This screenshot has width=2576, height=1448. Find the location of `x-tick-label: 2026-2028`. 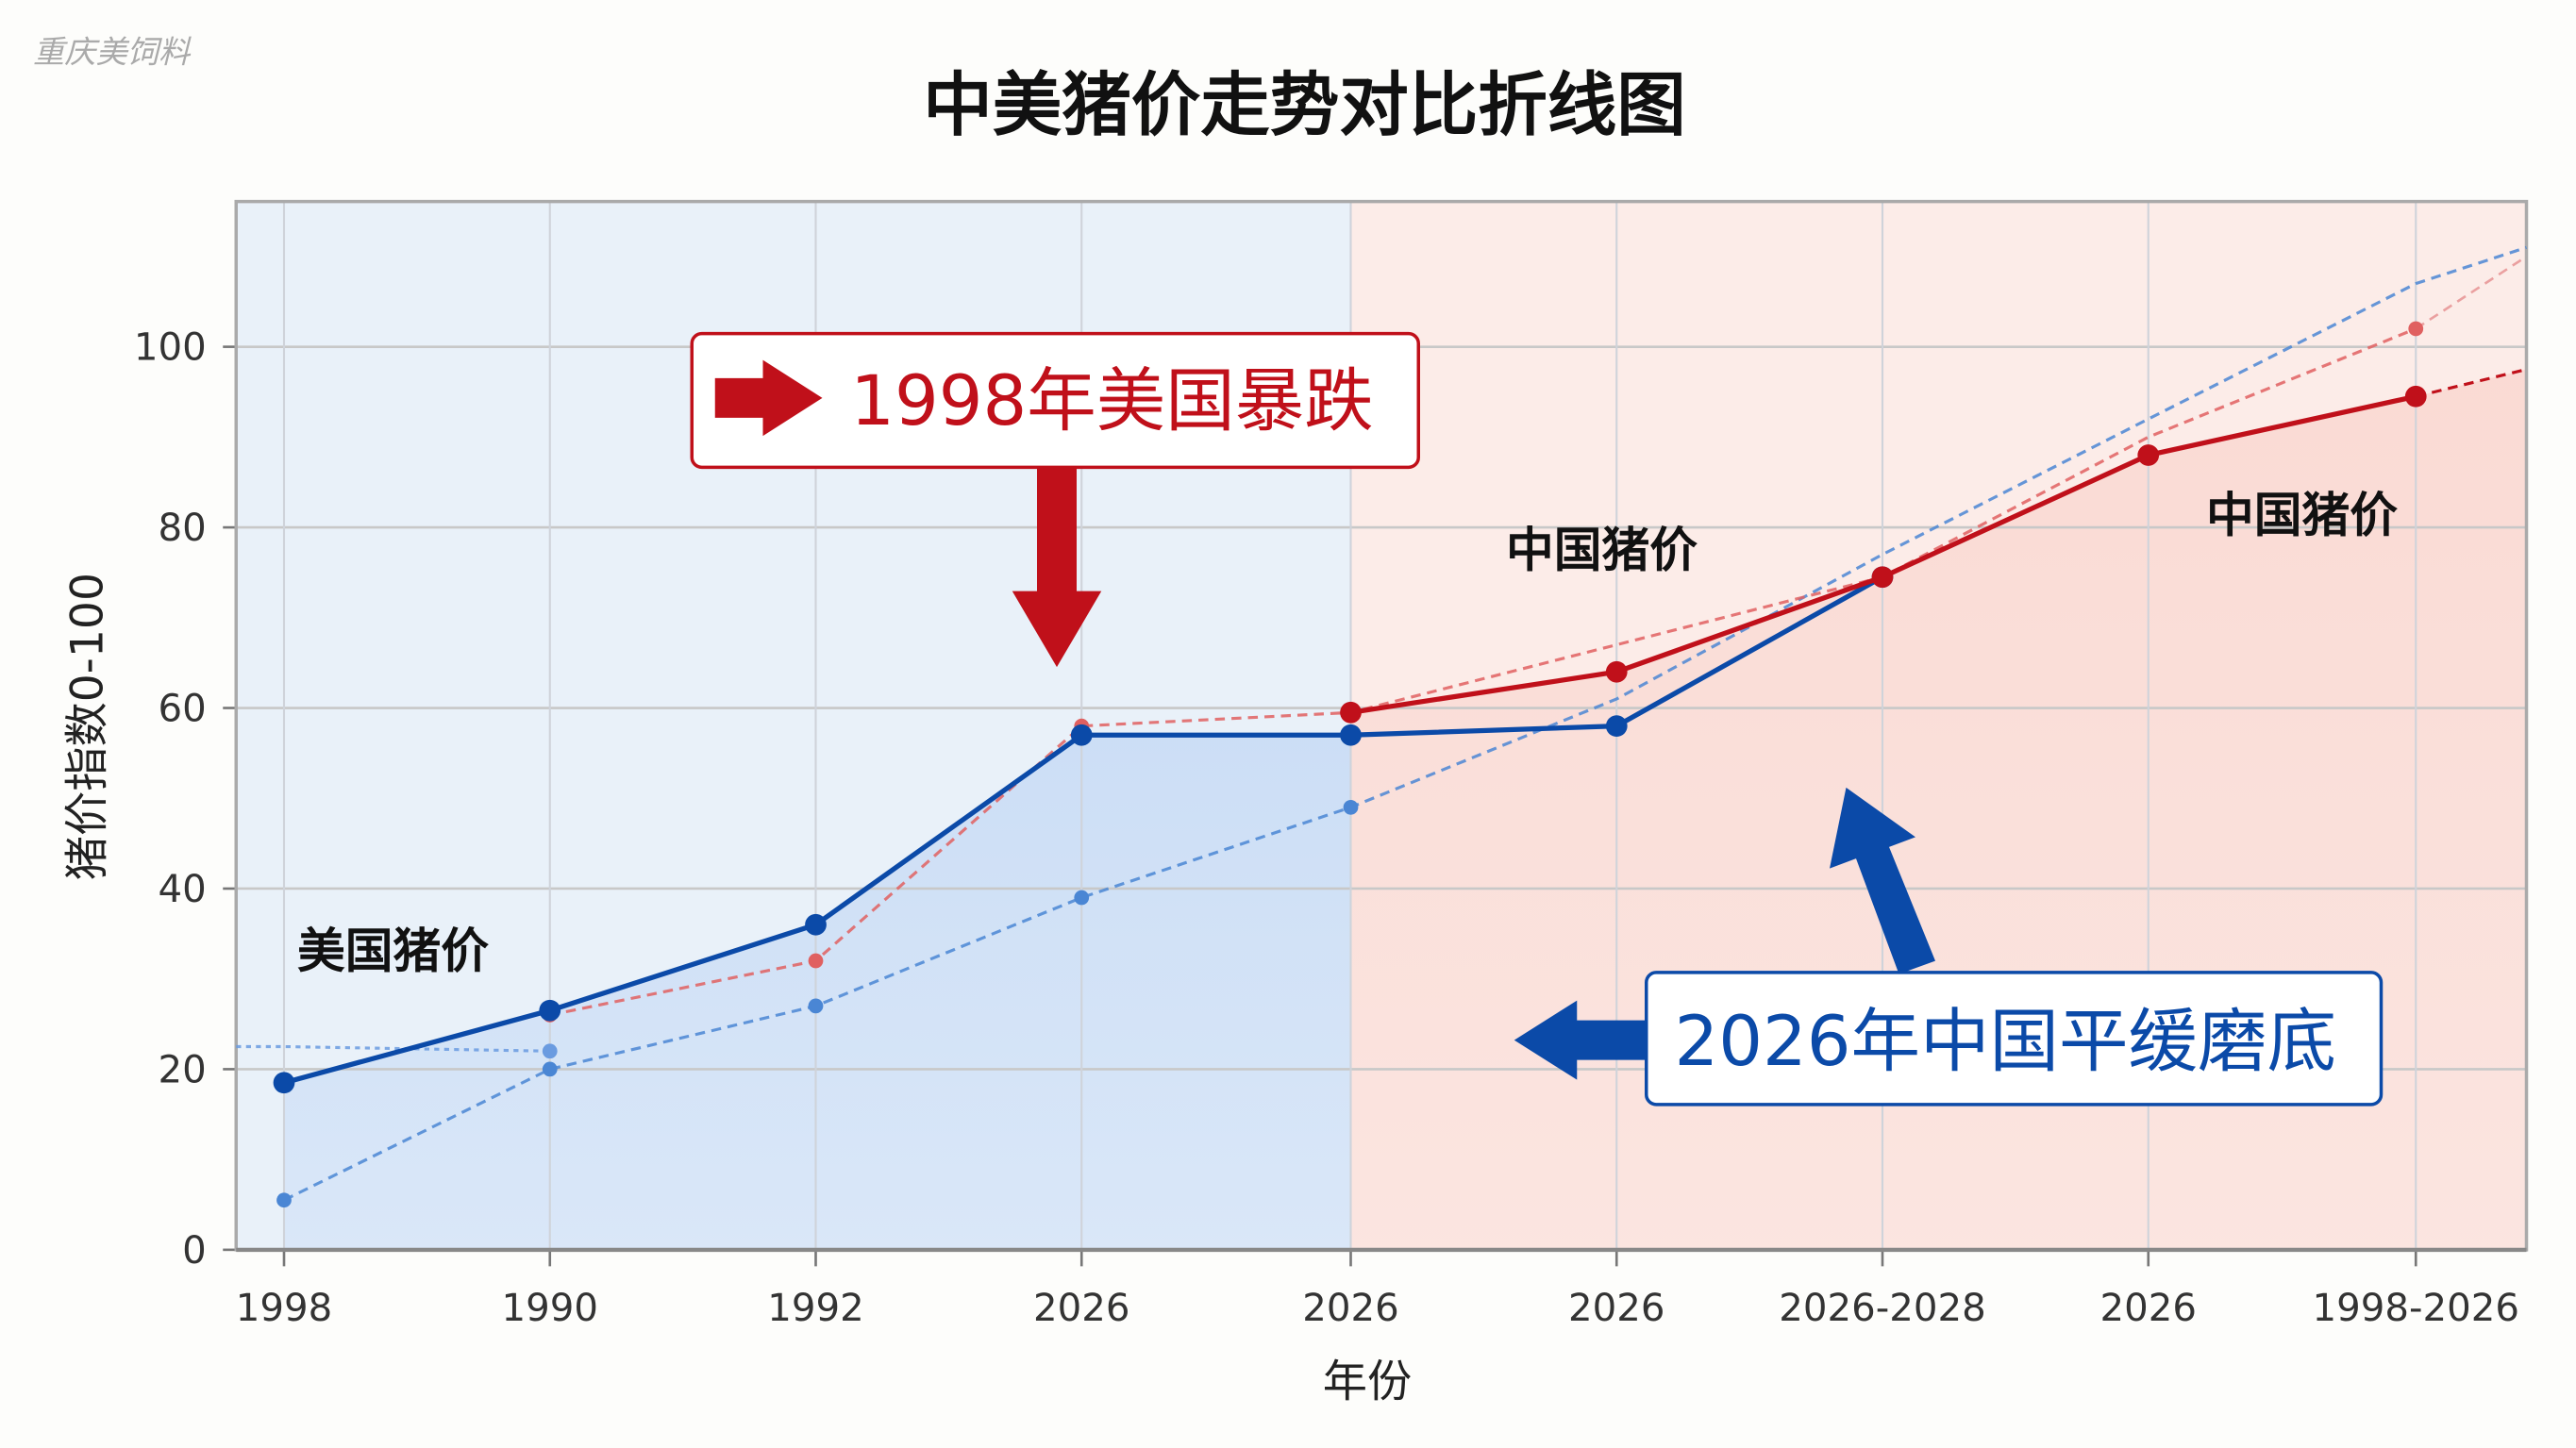

x-tick-label: 2026-2028 is located at coordinates (1882, 1308).